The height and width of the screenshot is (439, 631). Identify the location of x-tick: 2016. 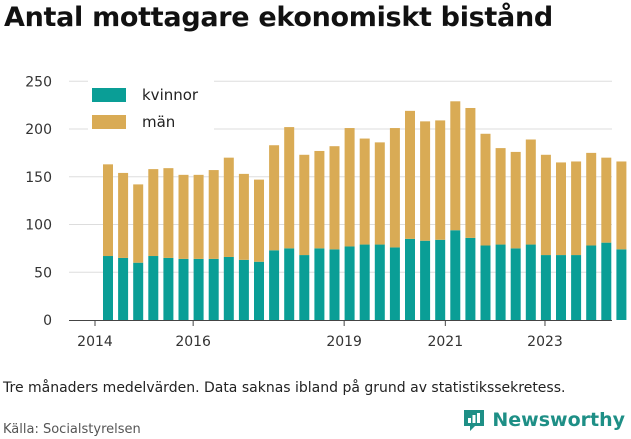
(193, 342).